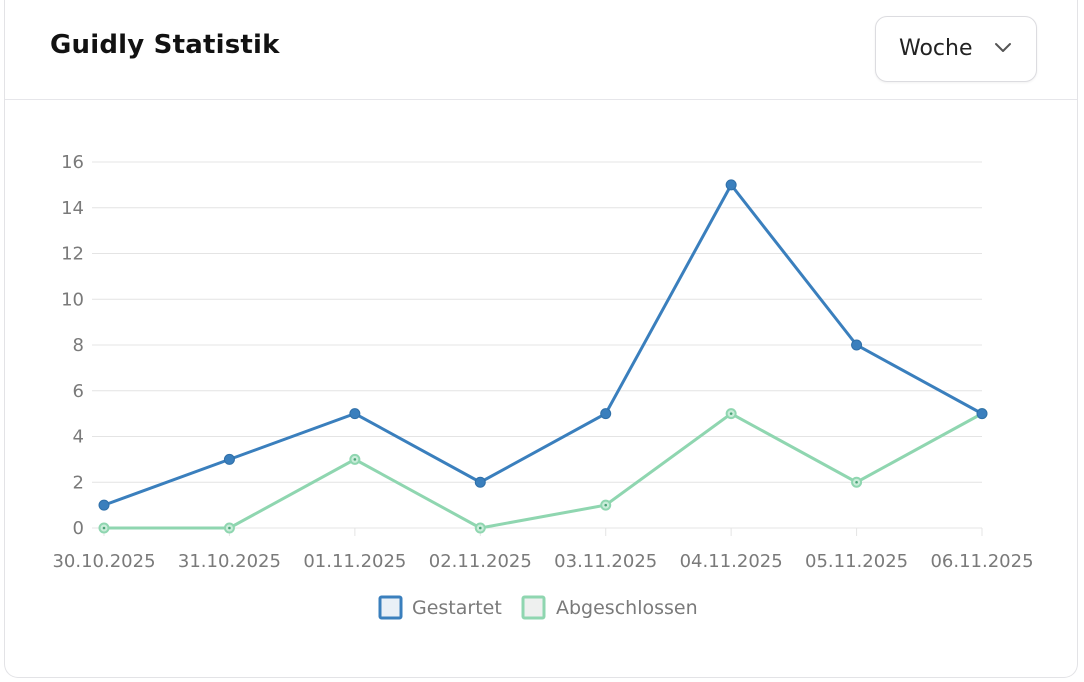 The height and width of the screenshot is (682, 1084). What do you see at coordinates (103, 561) in the screenshot?
I see `x-tick-label: 30.10.2025` at bounding box center [103, 561].